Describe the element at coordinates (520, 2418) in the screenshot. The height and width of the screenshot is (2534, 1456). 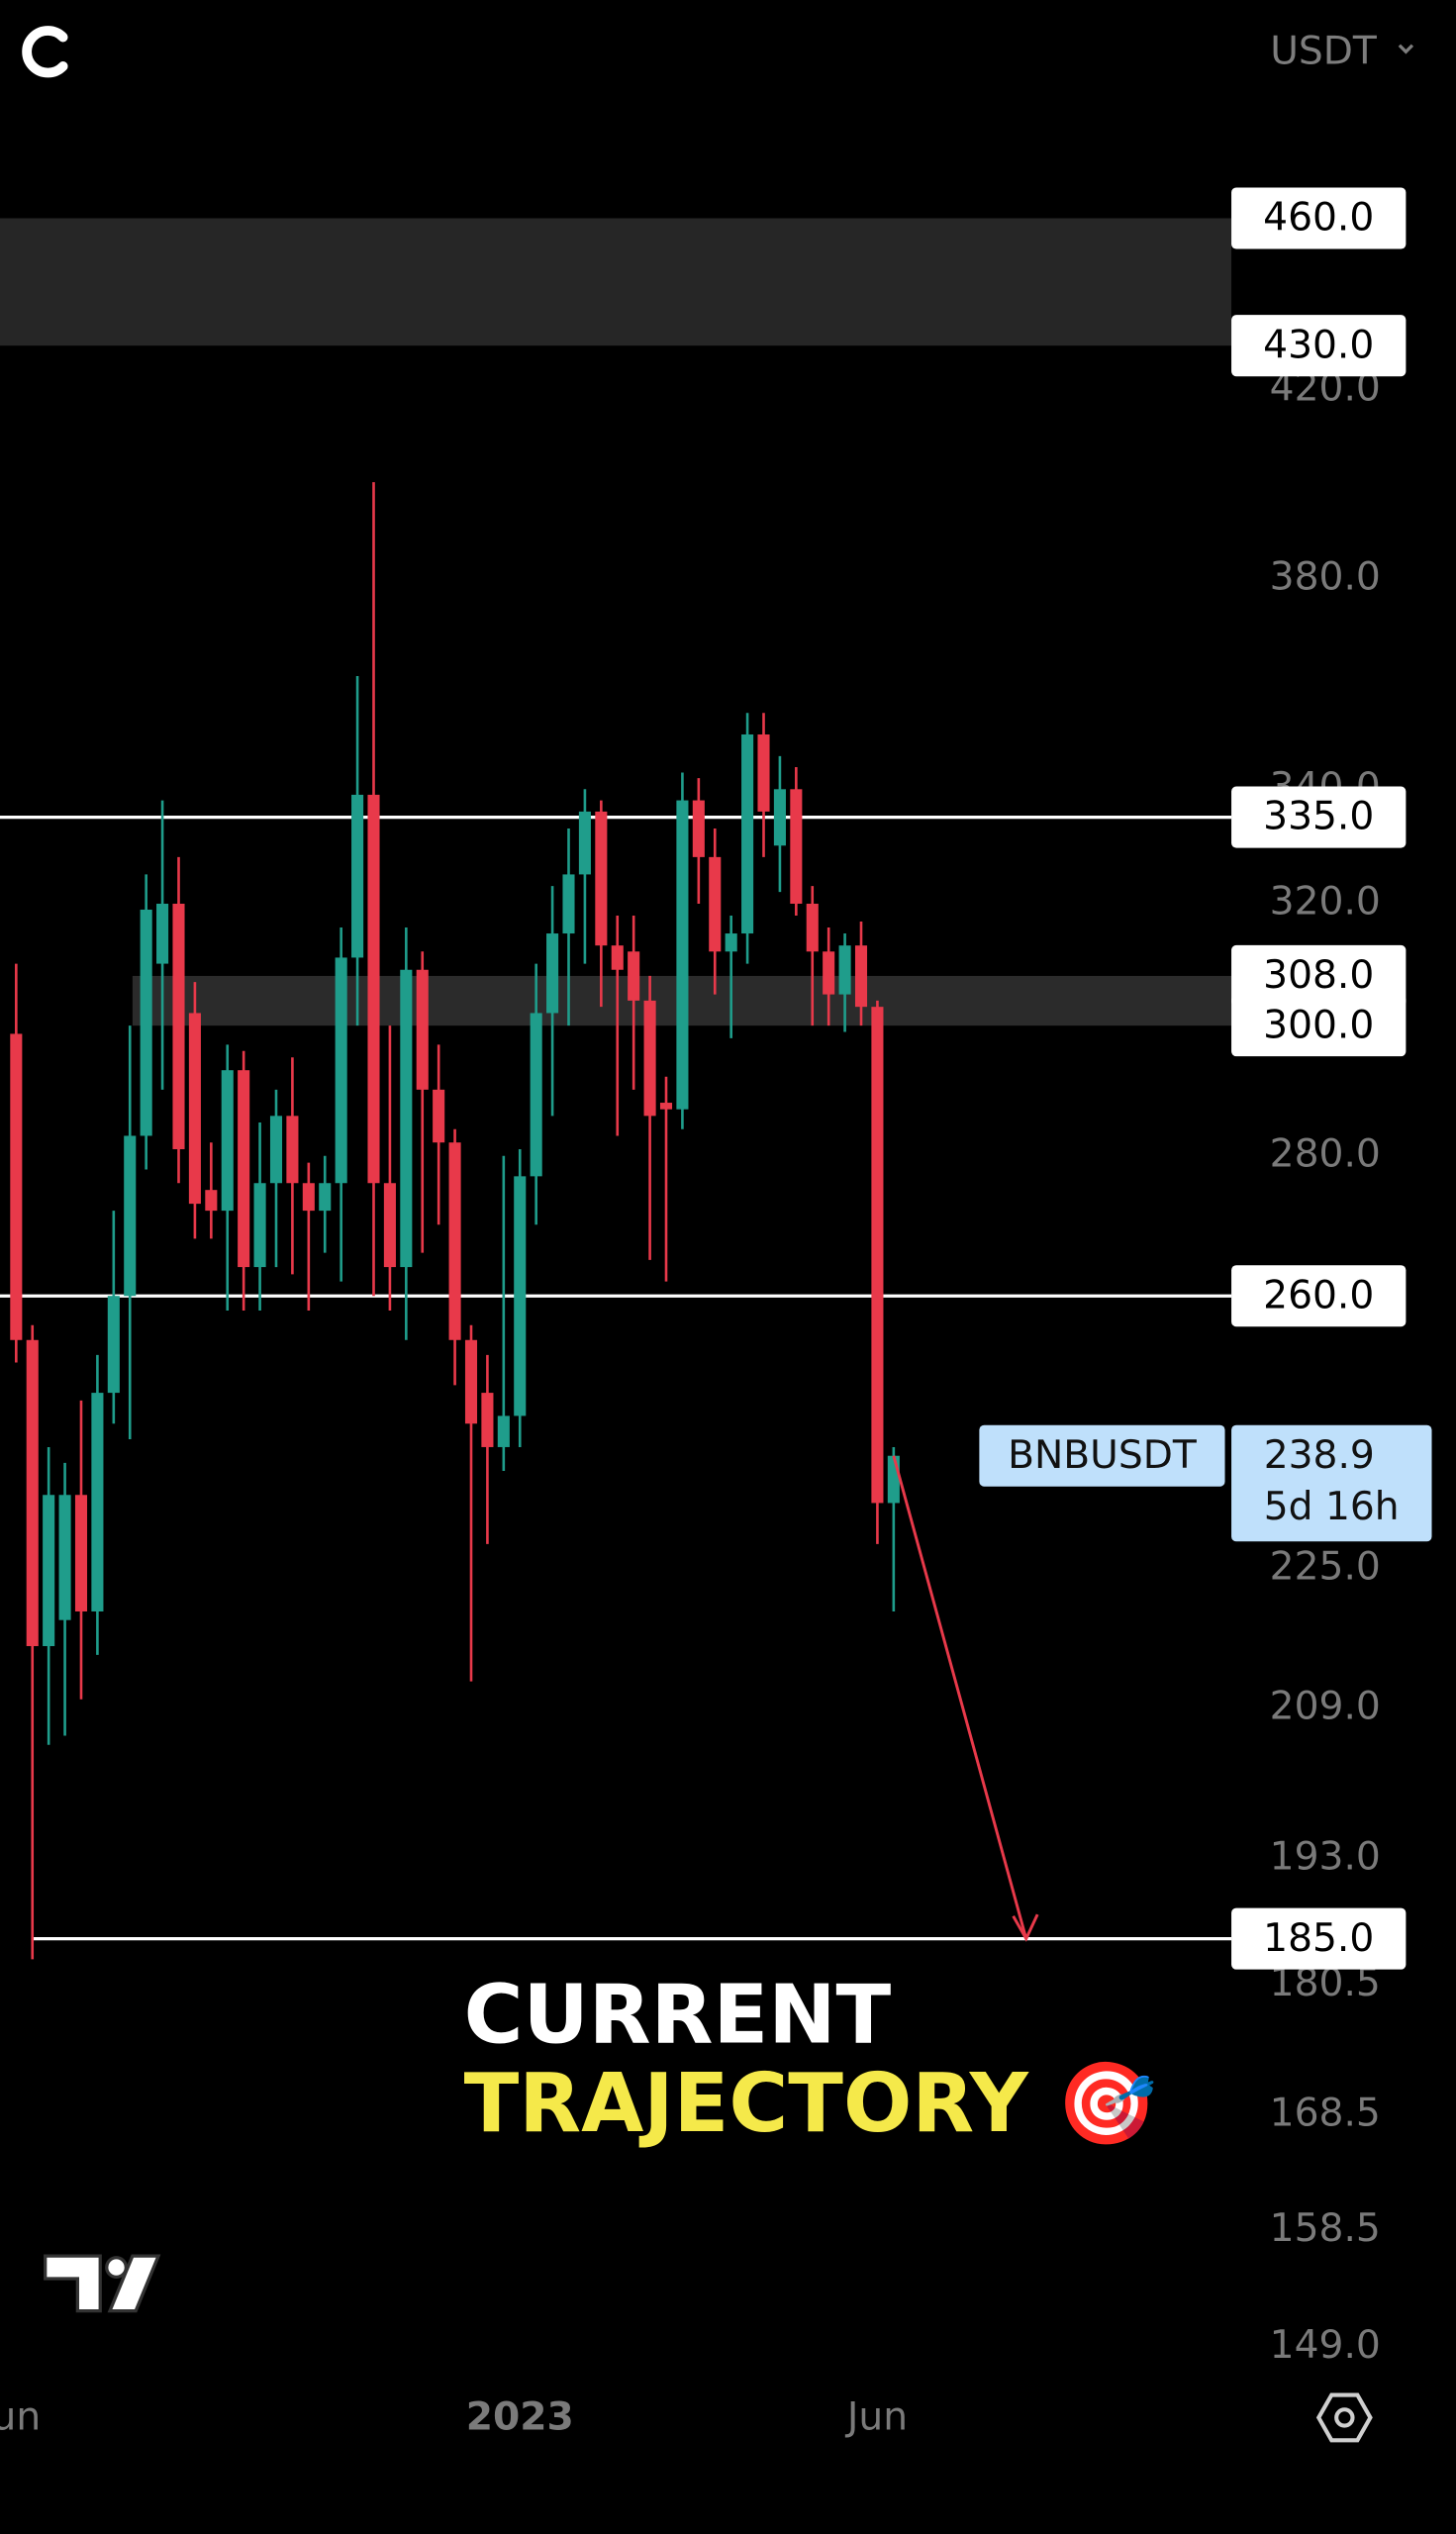
I see `x-tick-label: 2023` at that location.